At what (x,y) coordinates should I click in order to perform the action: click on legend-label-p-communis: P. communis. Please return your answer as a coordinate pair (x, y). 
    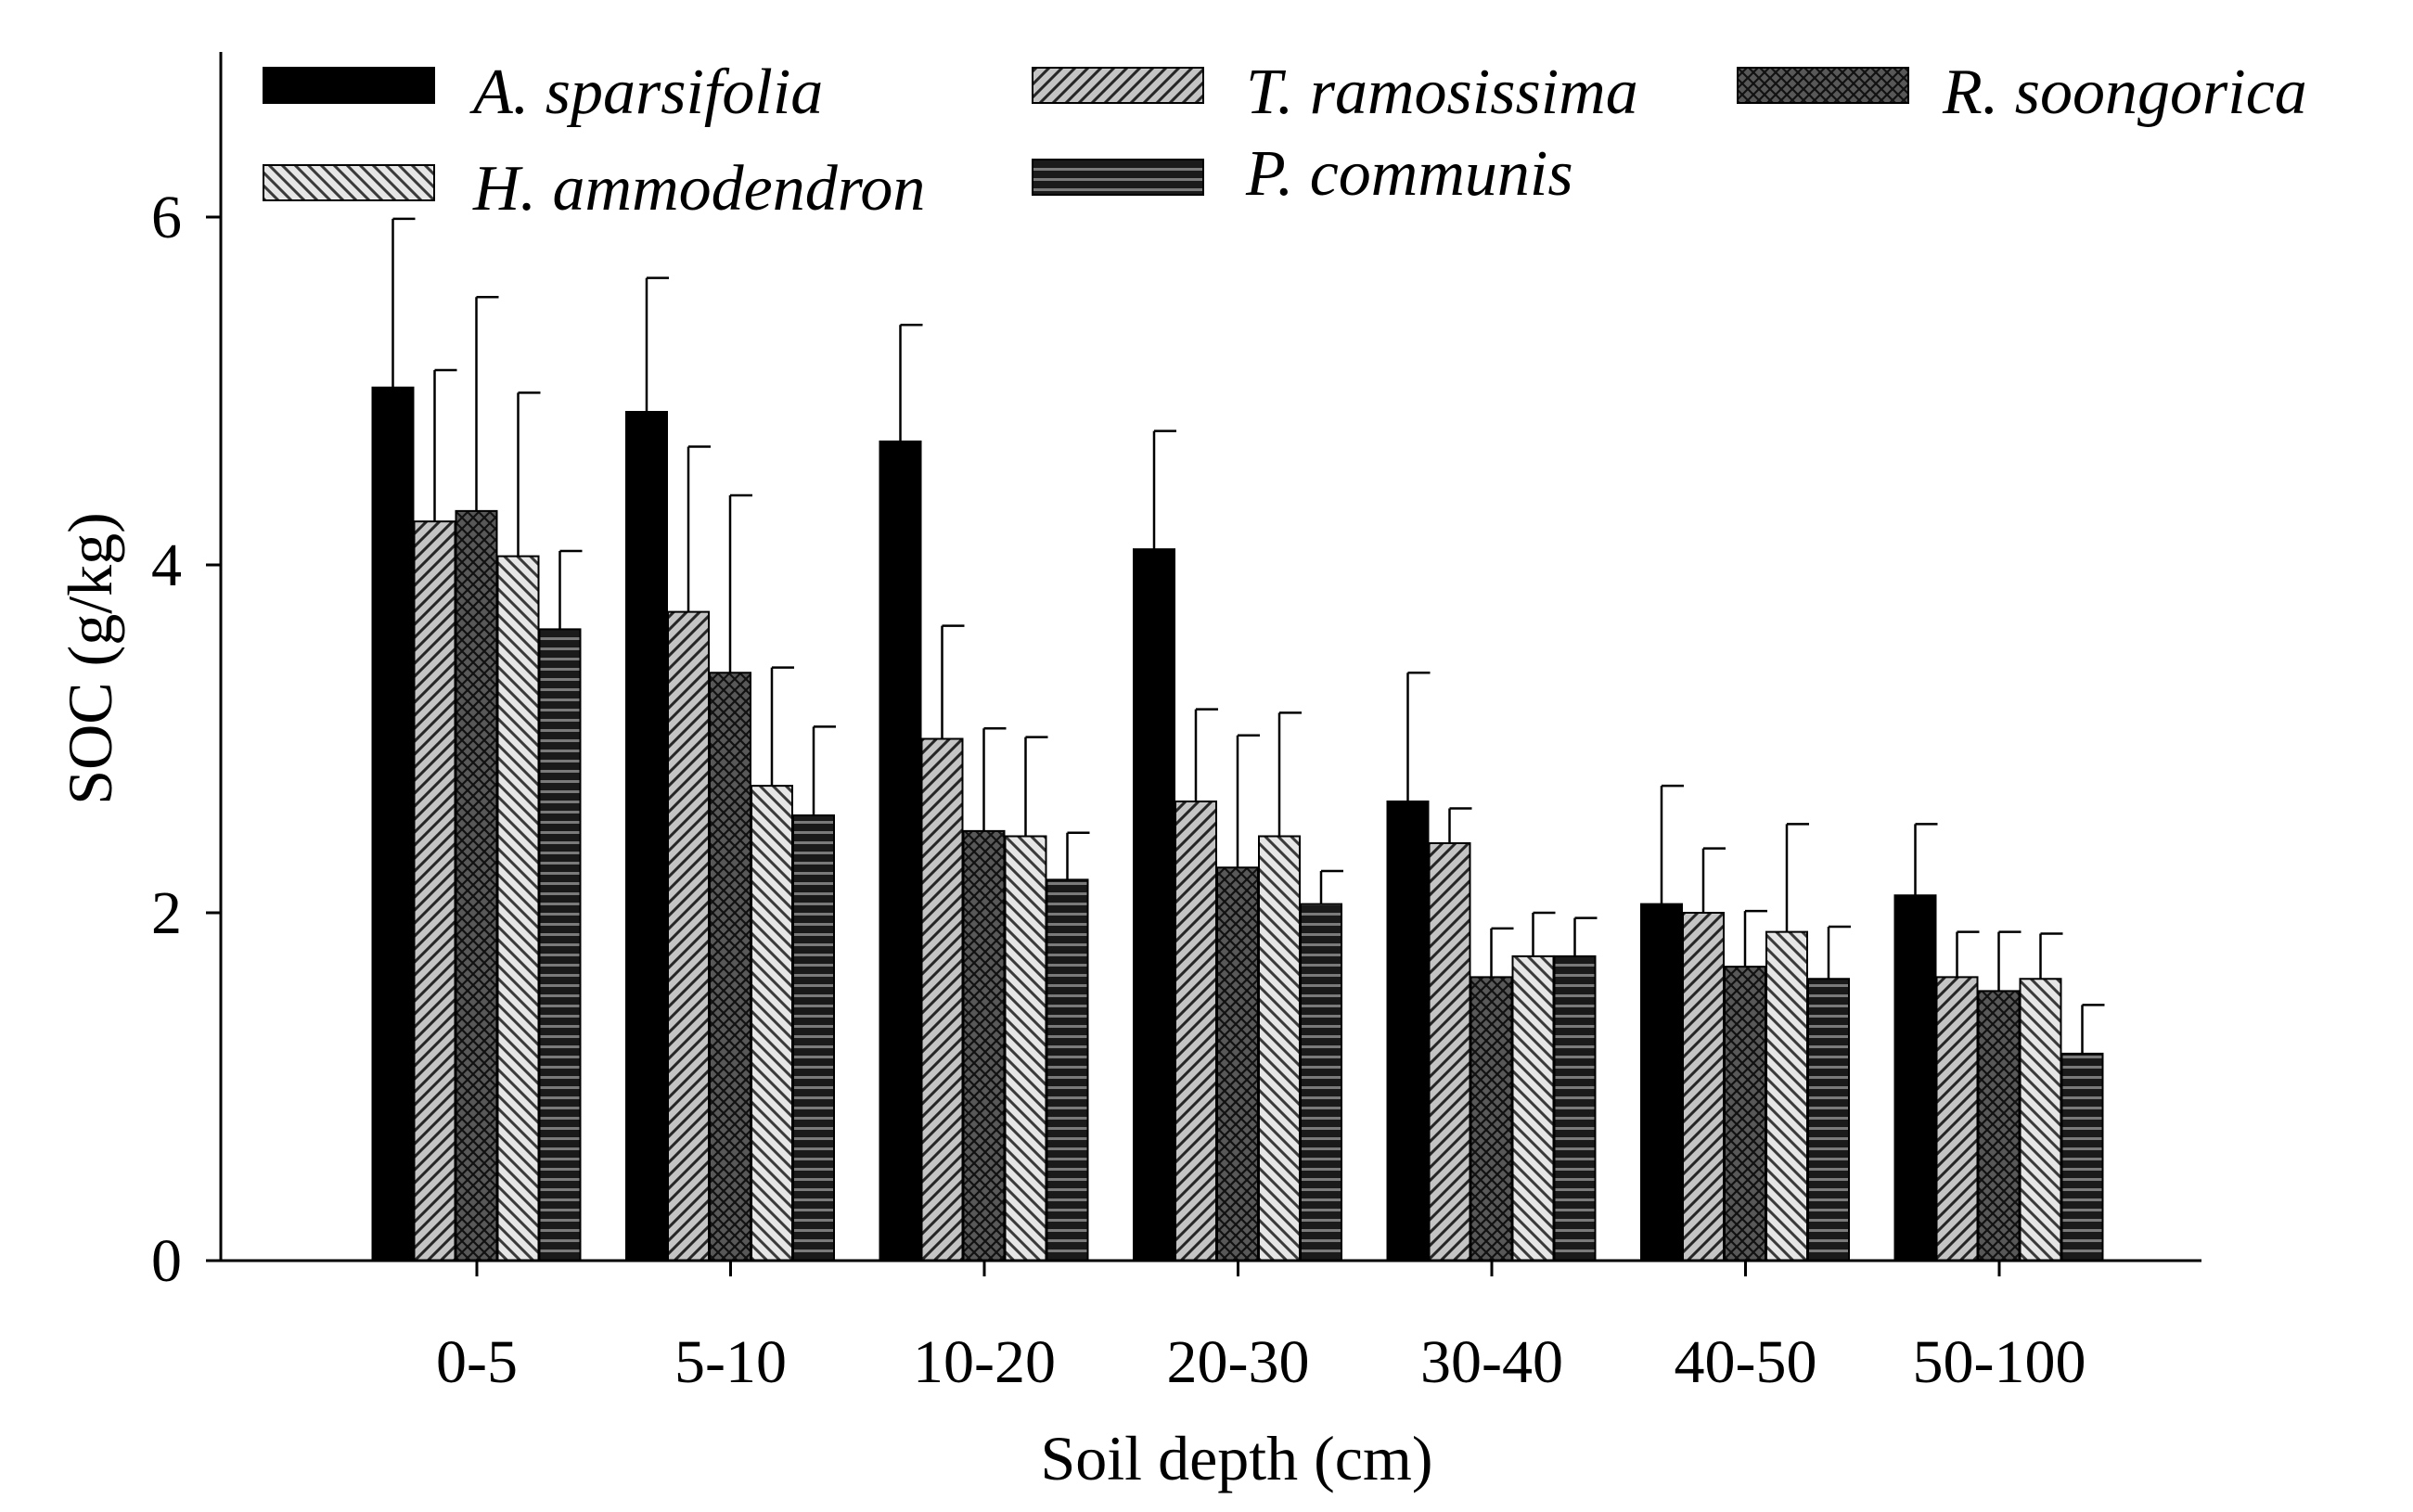
    Looking at the image, I should click on (1409, 174).